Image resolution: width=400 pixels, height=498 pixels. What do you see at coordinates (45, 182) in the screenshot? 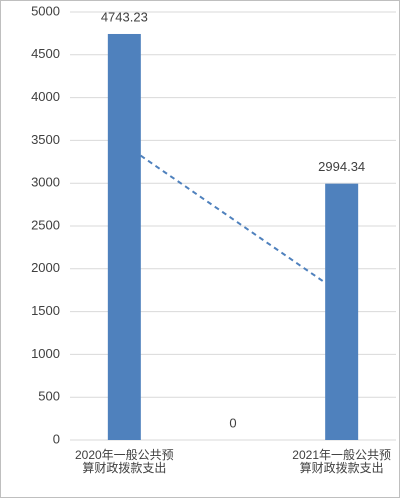
I see `y-tick-label: 3000` at bounding box center [45, 182].